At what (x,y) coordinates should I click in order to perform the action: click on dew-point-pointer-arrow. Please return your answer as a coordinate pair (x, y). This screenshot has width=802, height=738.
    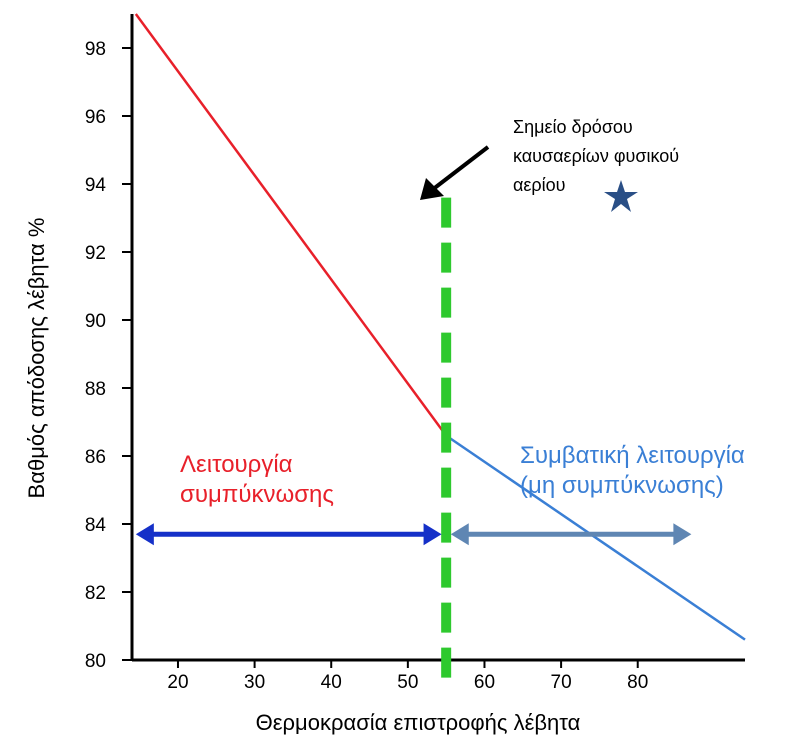
    Looking at the image, I should click on (460, 168).